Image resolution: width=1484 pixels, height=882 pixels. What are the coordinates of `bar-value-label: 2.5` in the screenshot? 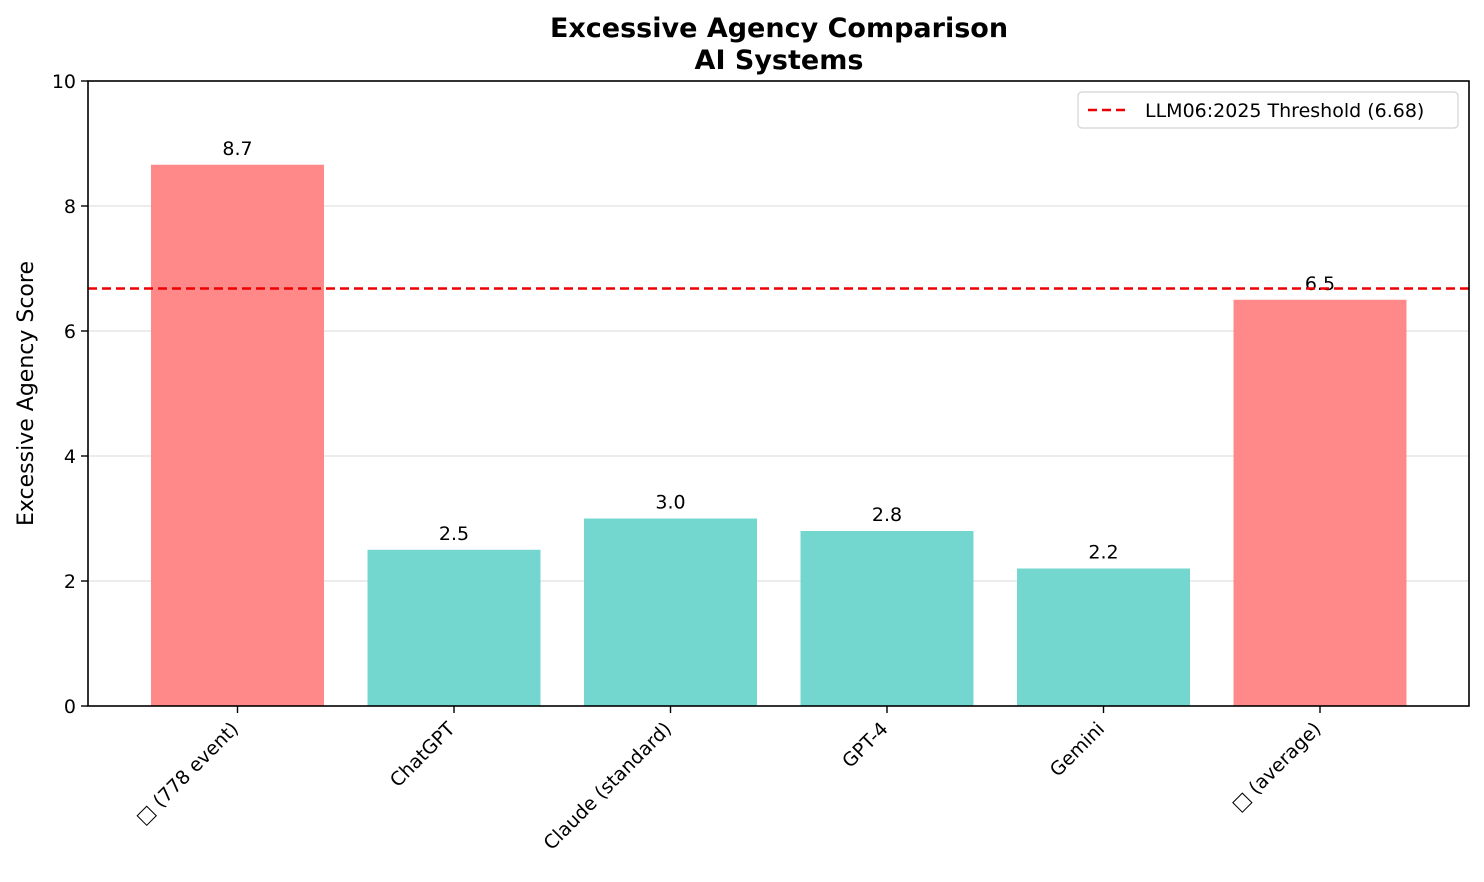 It's located at (454, 534).